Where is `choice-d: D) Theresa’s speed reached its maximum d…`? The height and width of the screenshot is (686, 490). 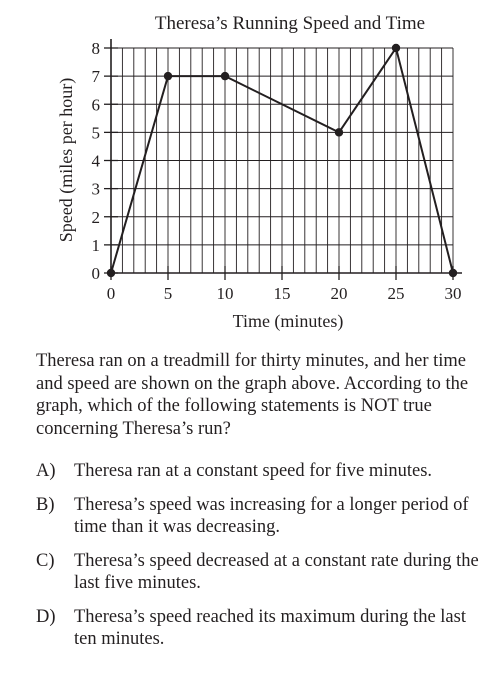 choice-d: D) Theresa’s speed reached its maximum d… is located at coordinates (261, 628).